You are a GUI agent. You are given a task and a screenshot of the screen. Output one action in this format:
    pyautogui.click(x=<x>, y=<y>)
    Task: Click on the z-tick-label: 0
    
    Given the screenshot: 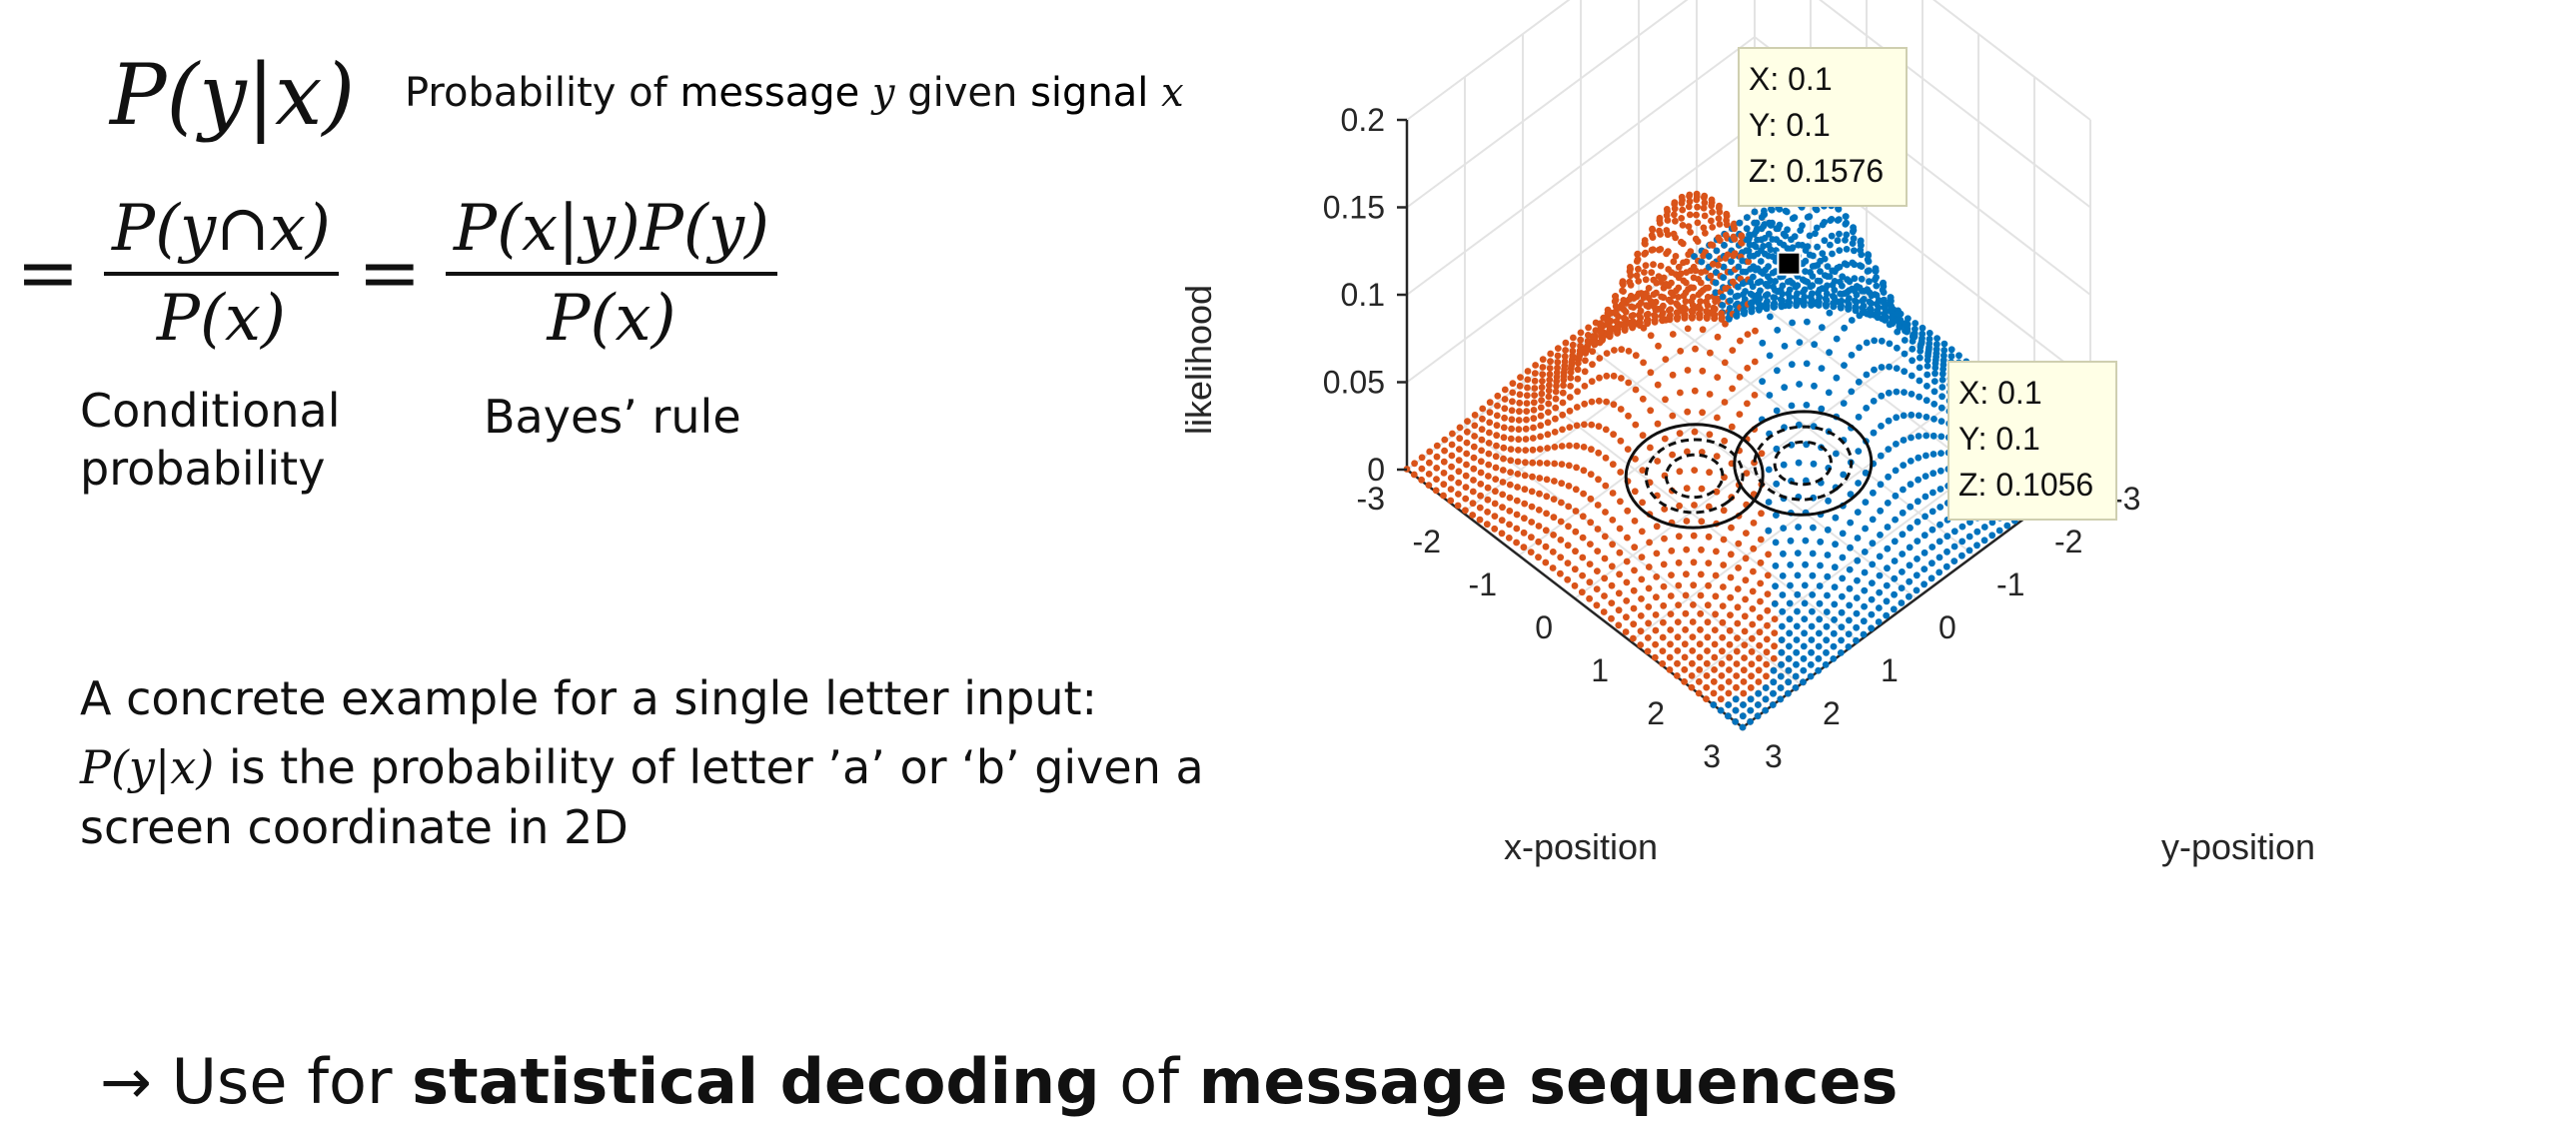 What is the action you would take?
    pyautogui.click(x=1376, y=470)
    